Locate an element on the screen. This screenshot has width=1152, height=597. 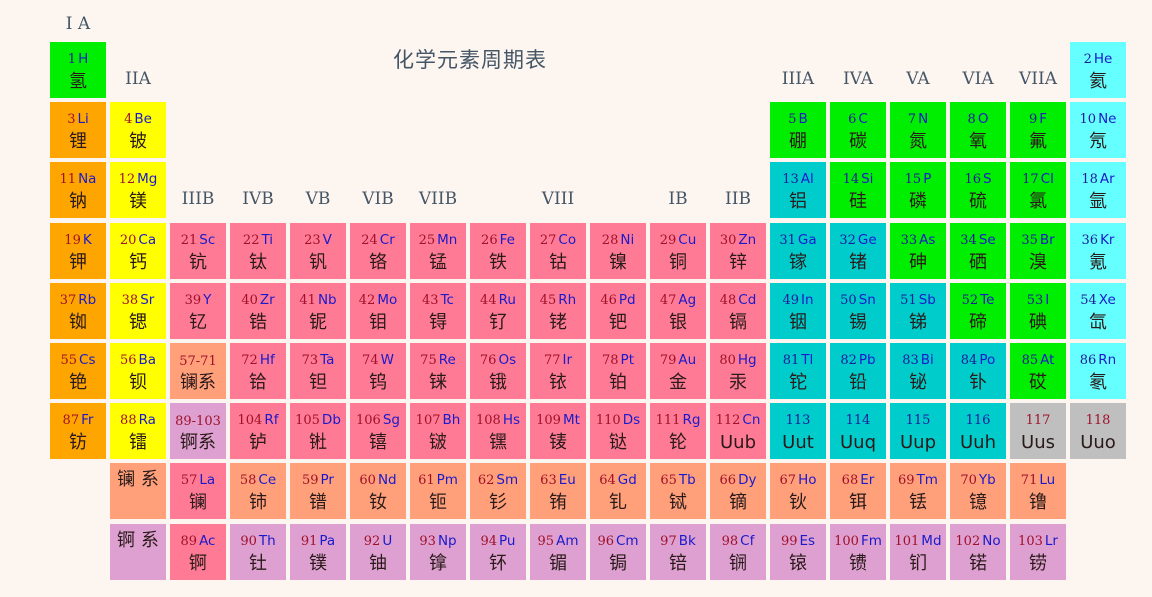
element-name: 砷 is located at coordinates (918, 262).